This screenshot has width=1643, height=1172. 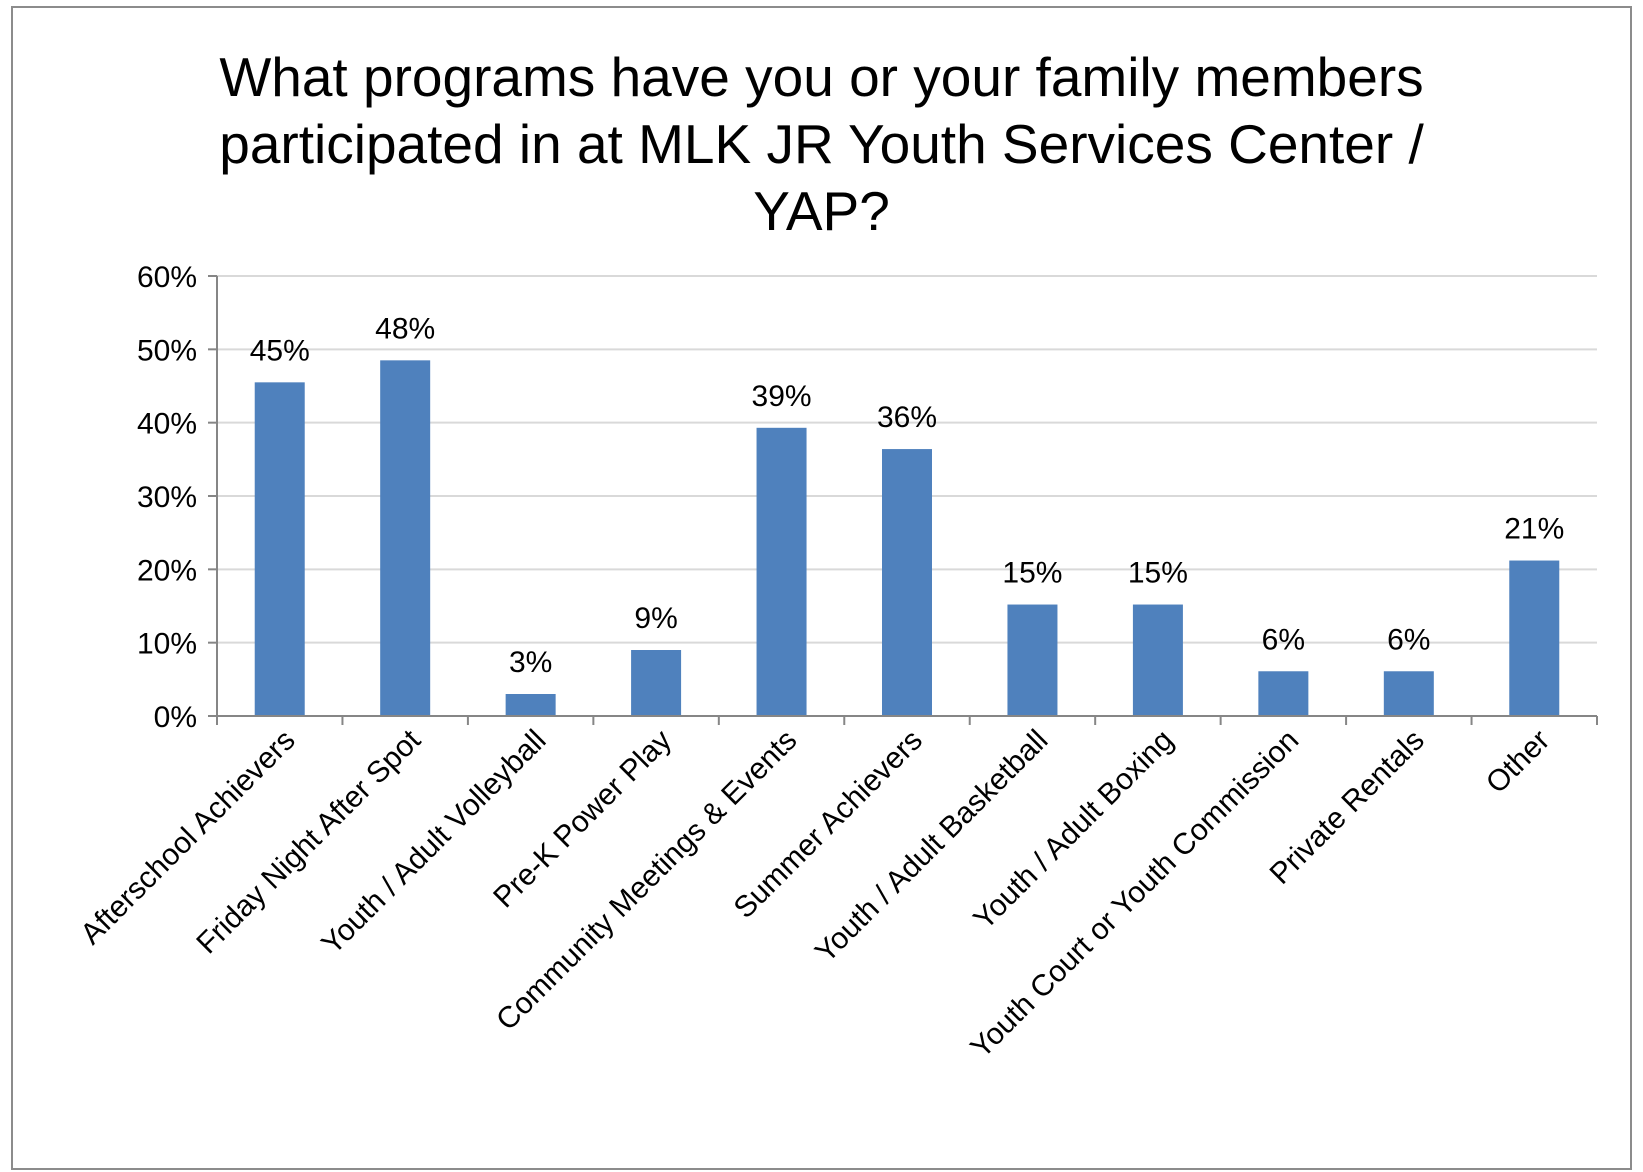 I want to click on y-tick-label: 20%, so click(x=167, y=570).